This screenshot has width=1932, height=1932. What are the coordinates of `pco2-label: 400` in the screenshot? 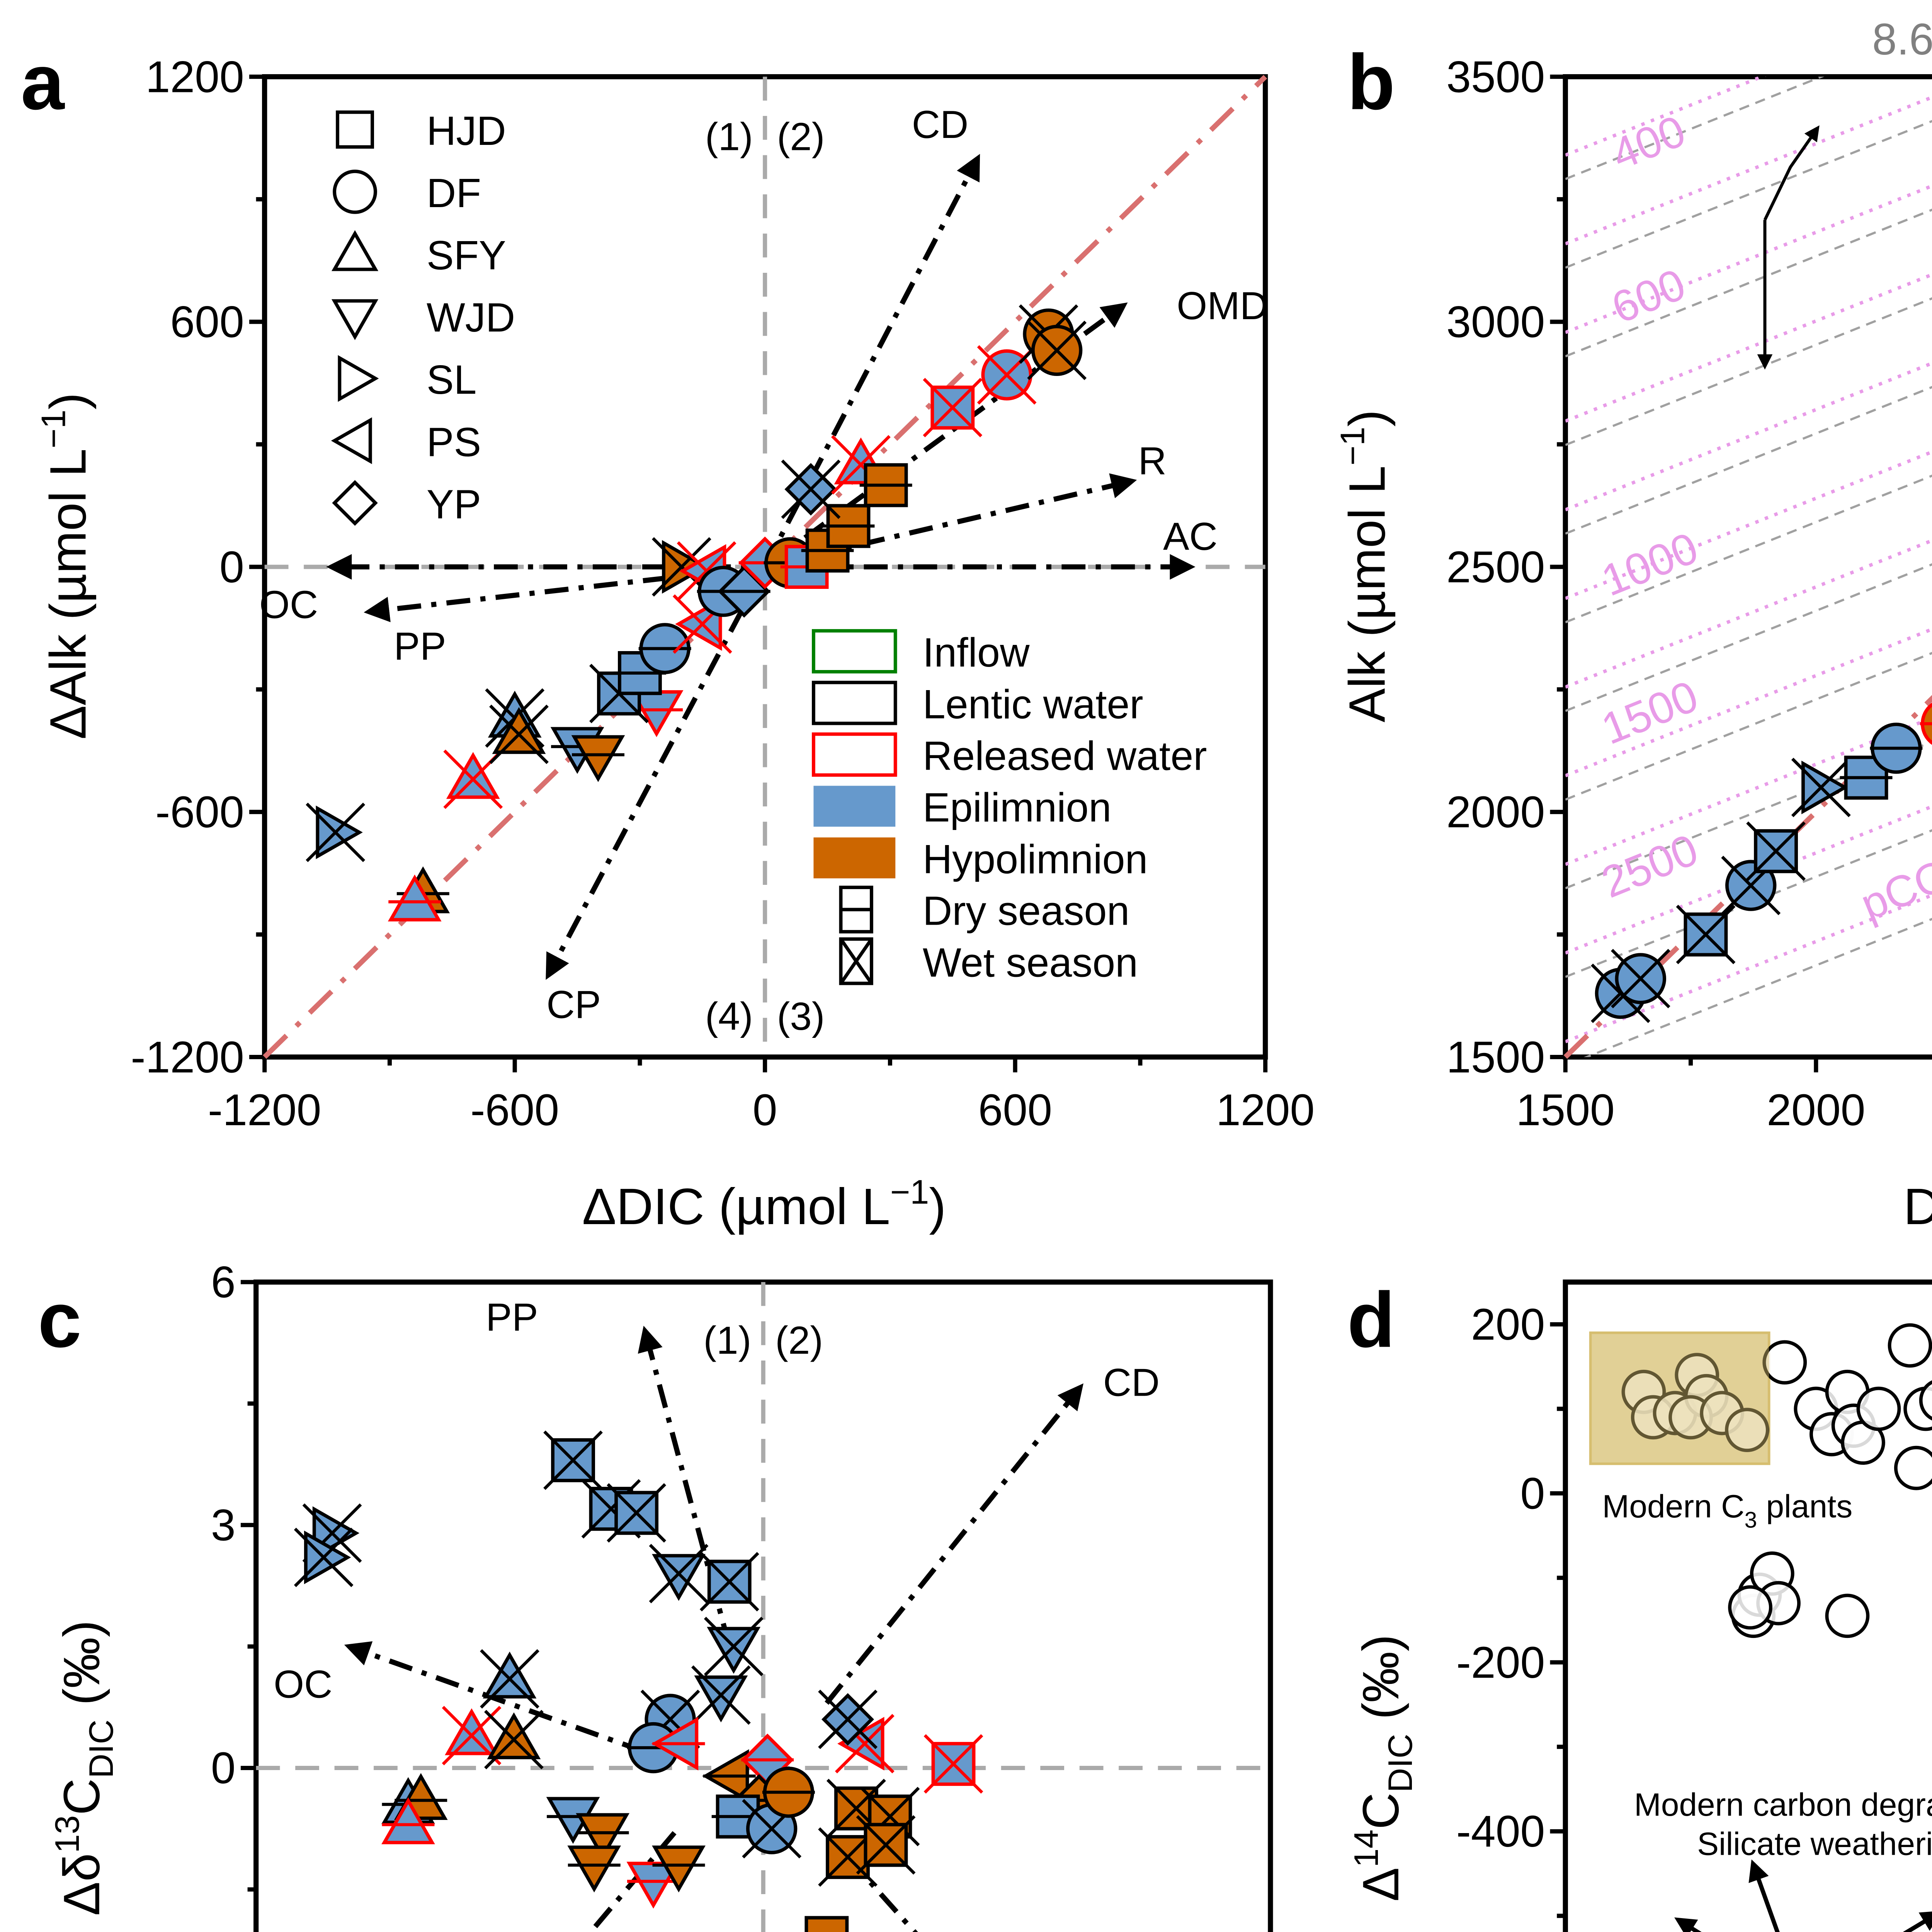 It's located at (1648, 143).